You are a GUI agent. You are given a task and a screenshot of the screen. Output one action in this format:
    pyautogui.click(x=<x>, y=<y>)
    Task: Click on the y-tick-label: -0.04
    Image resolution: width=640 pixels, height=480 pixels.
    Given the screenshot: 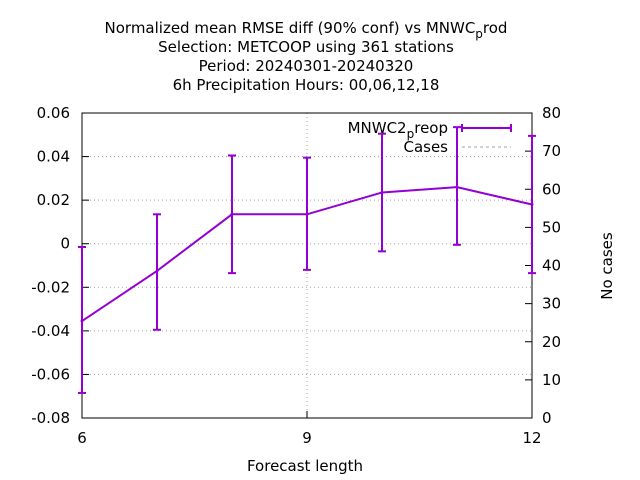 What is the action you would take?
    pyautogui.click(x=50, y=331)
    